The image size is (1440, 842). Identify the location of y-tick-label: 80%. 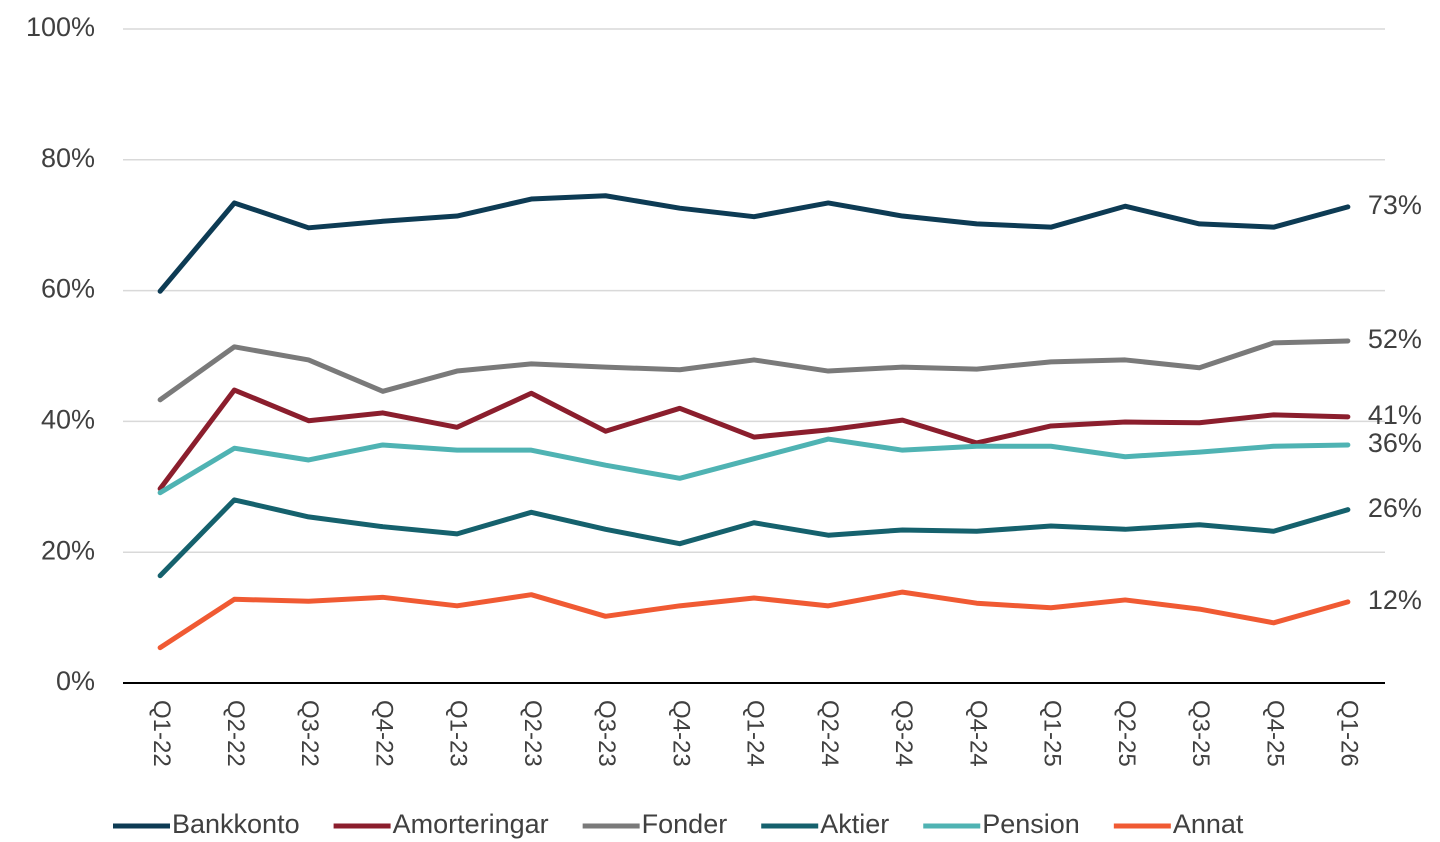
(68, 158).